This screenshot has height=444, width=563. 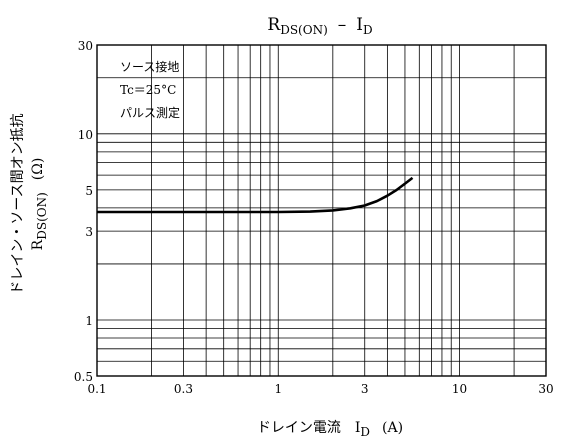 I want to click on annotation-temperature: Tc＝25°C, so click(x=148, y=90).